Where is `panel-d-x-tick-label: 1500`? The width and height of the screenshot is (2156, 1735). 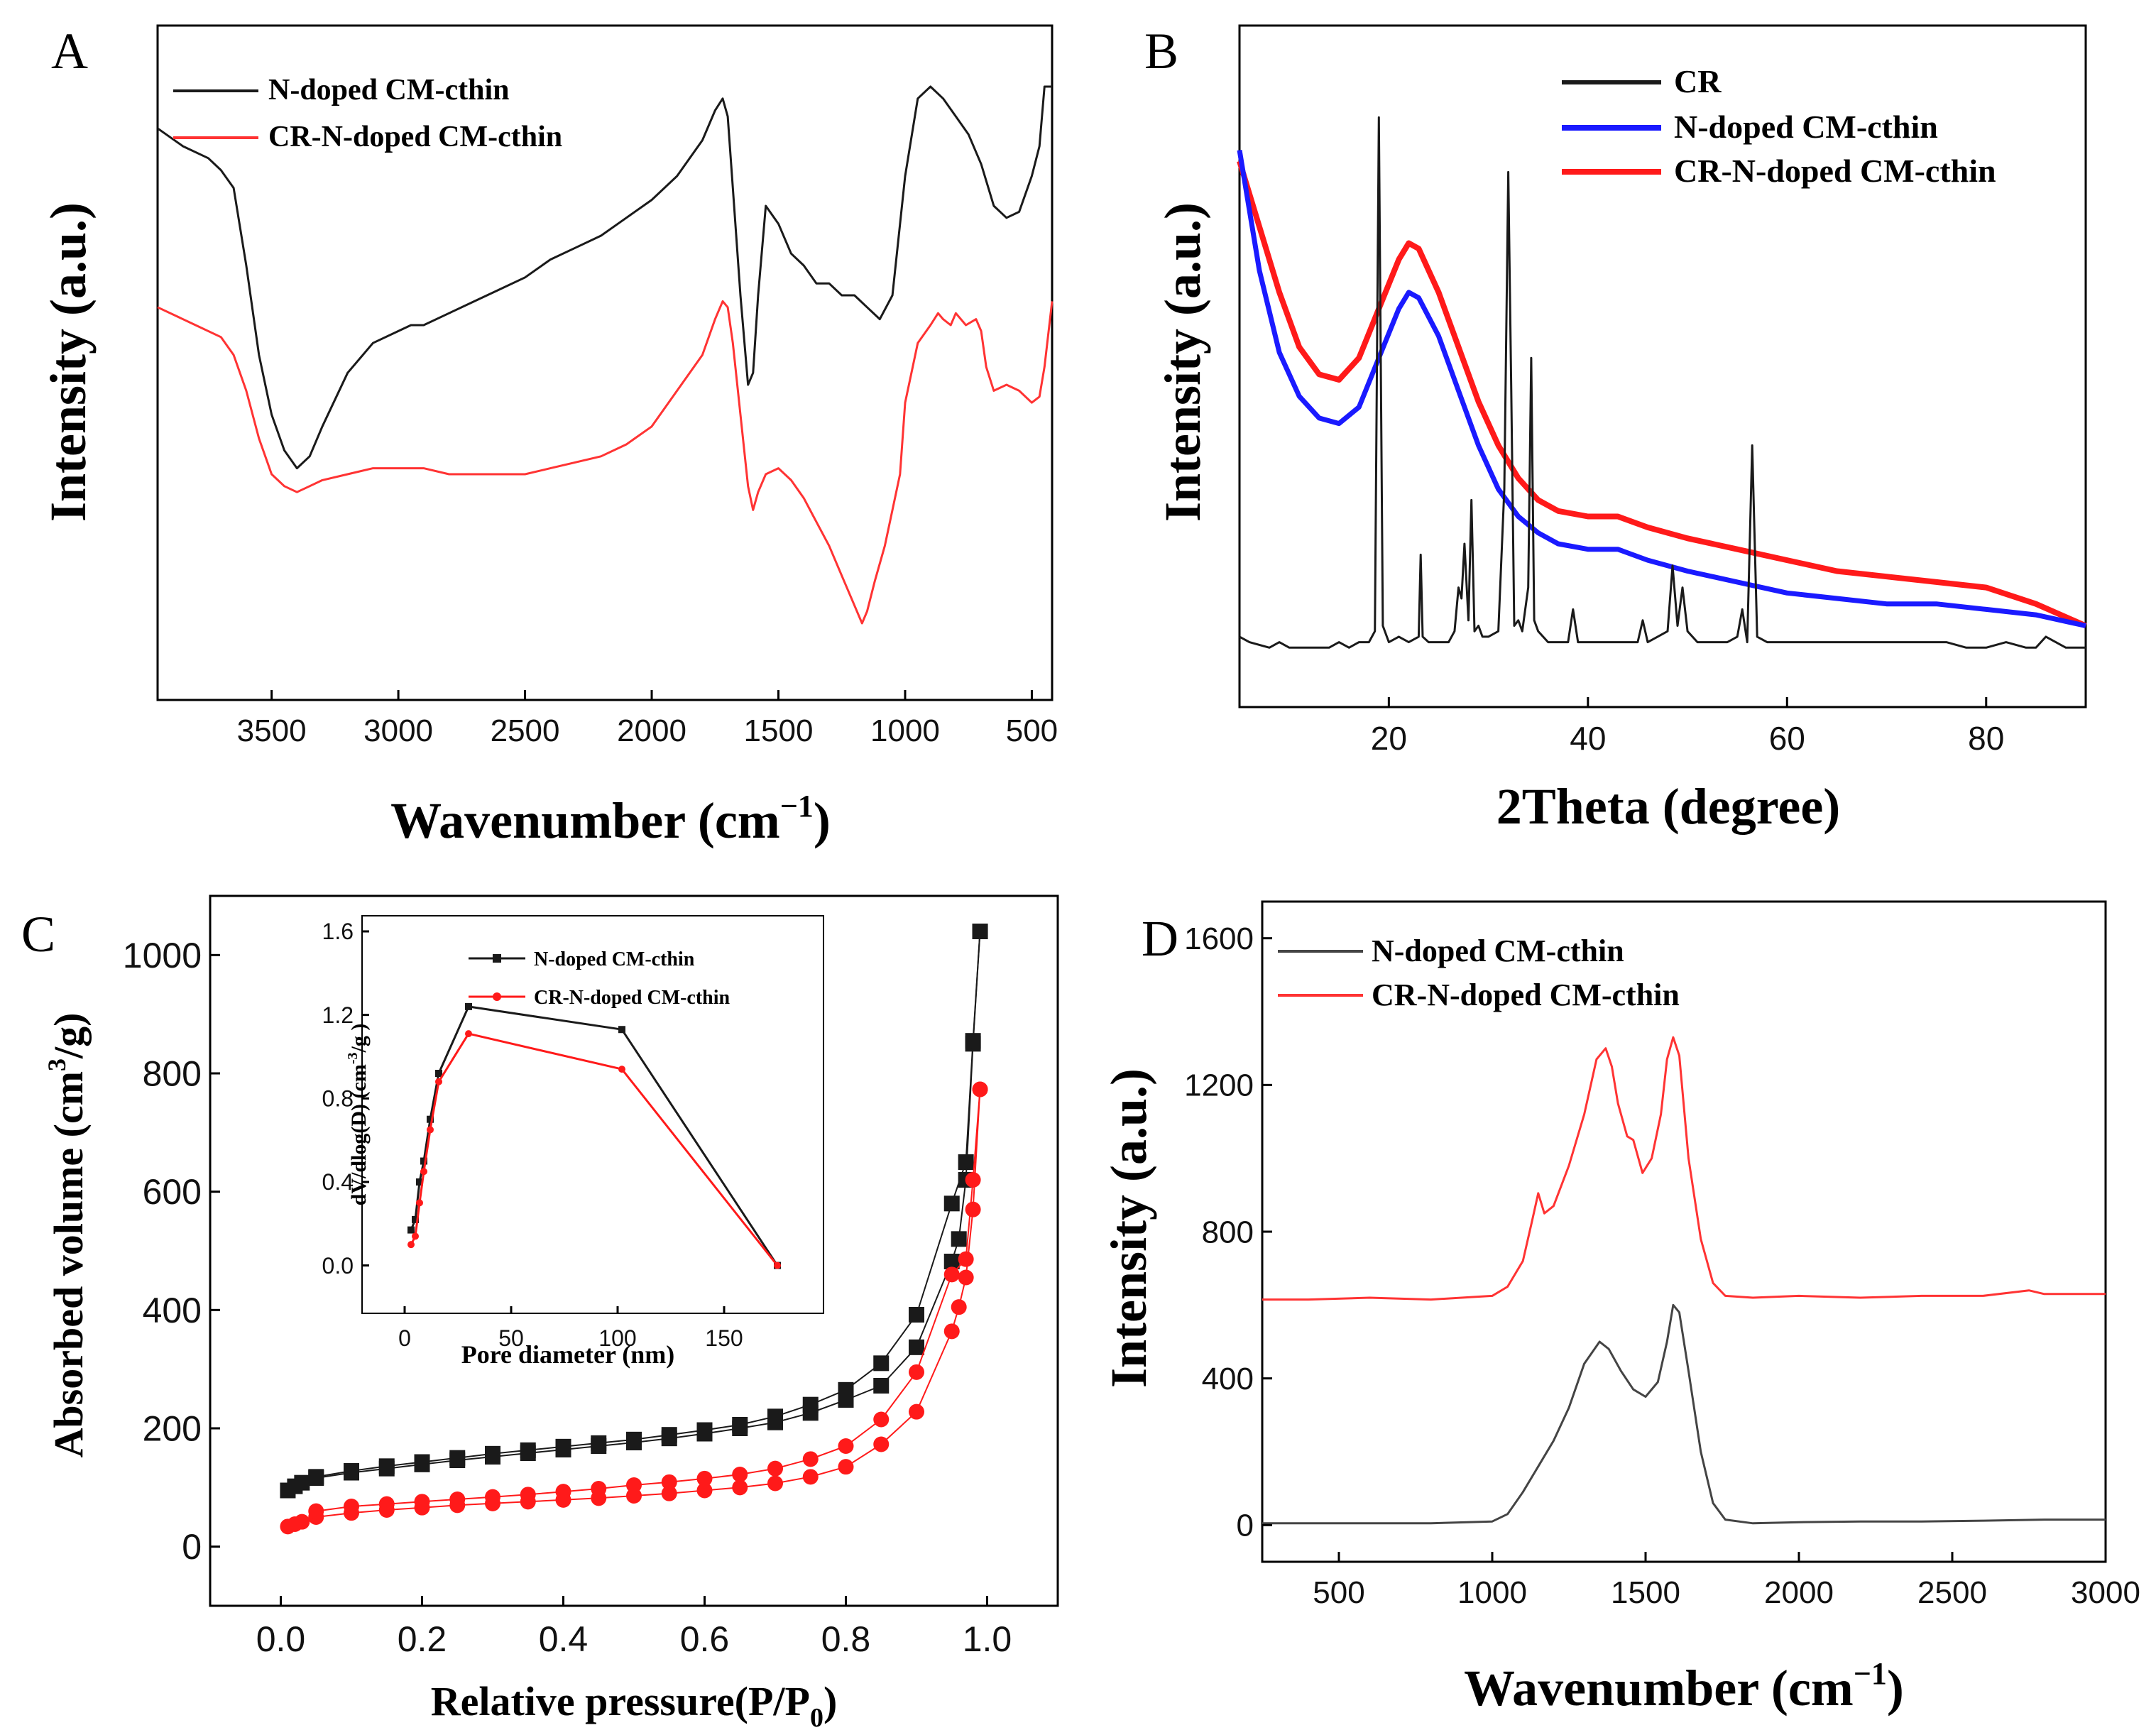 panel-d-x-tick-label: 1500 is located at coordinates (1645, 1592).